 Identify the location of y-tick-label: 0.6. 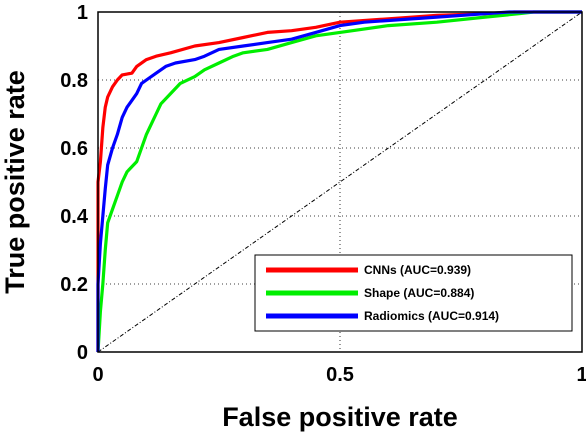
(74, 149).